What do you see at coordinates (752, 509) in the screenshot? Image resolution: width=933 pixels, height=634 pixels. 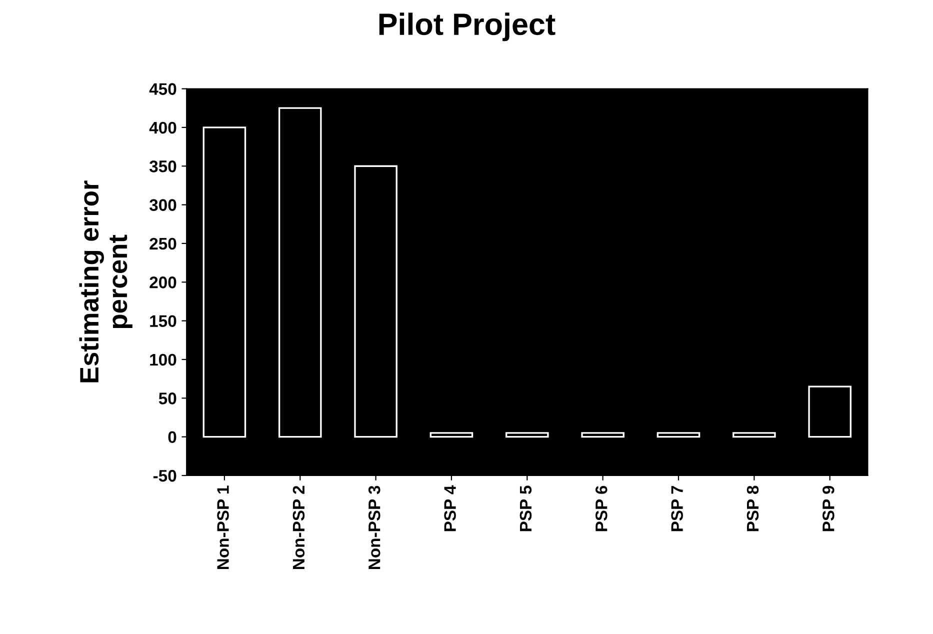 I see `x-tick-label: PSP 8` at bounding box center [752, 509].